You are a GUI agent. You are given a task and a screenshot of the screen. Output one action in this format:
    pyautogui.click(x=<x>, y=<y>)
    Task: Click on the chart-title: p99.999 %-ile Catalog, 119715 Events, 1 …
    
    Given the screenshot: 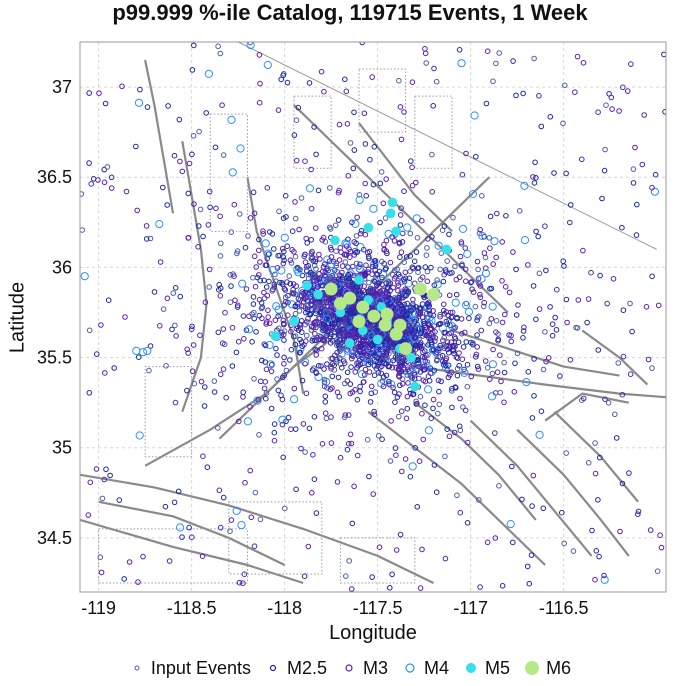 What is the action you would take?
    pyautogui.click(x=350, y=12)
    